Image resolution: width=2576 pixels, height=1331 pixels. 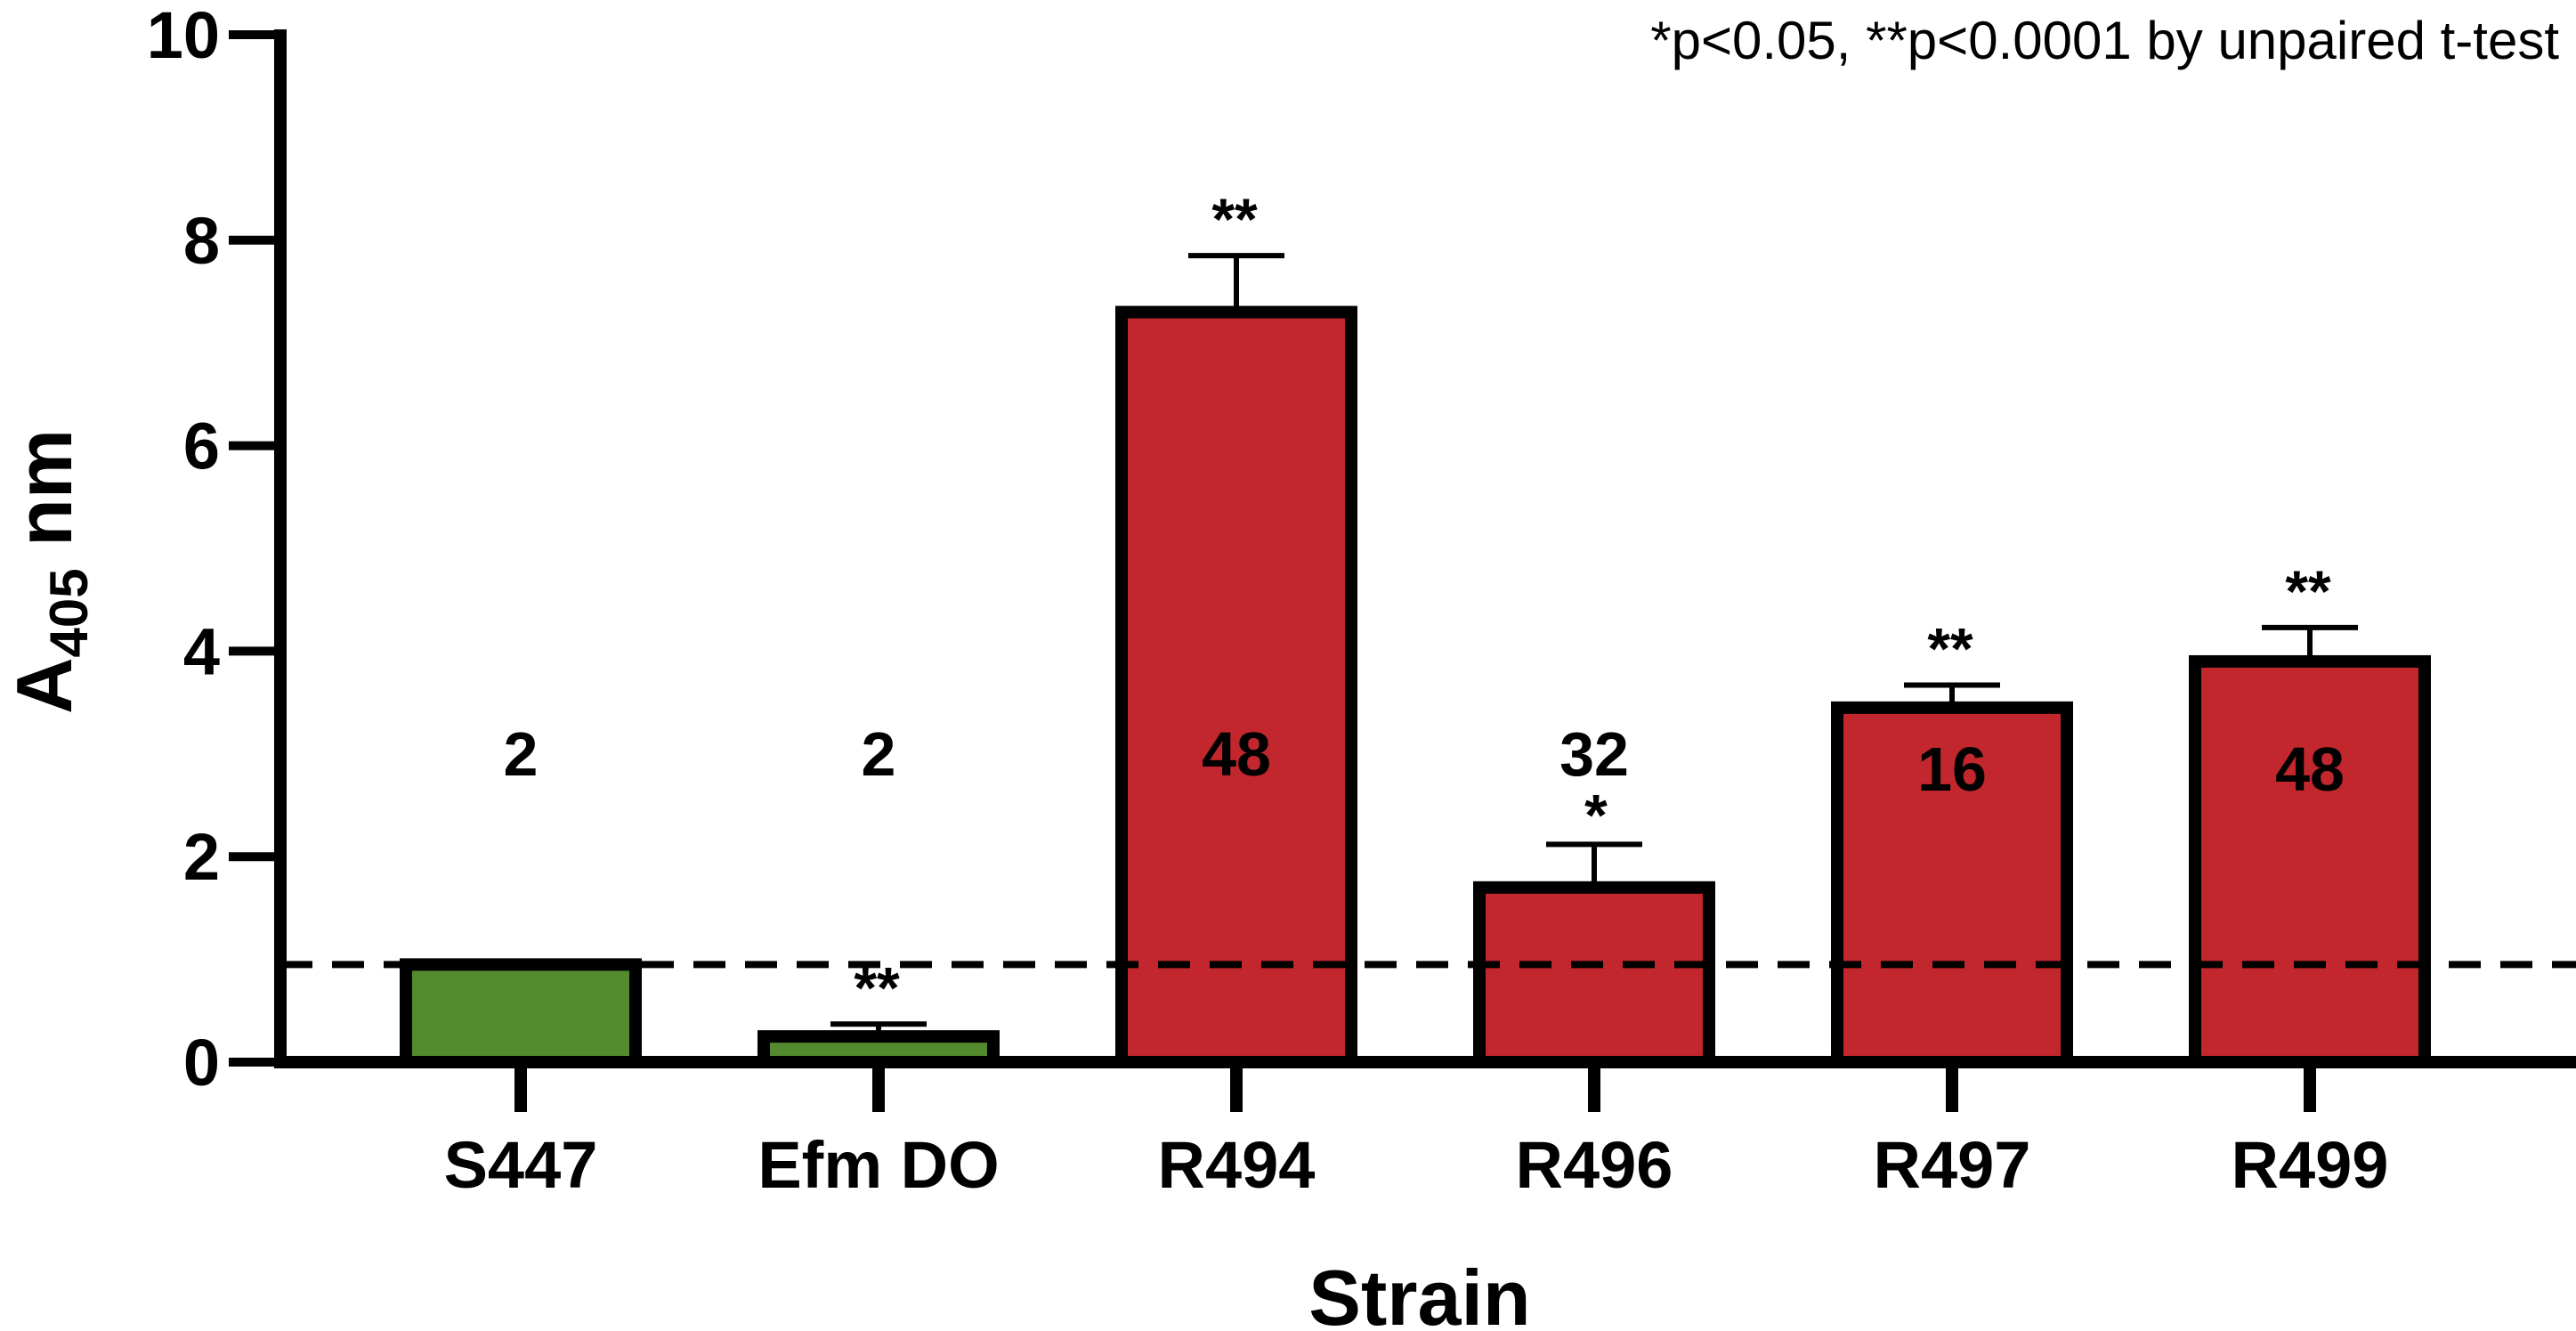 What do you see at coordinates (202, 447) in the screenshot?
I see `y-tick-label: 6` at bounding box center [202, 447].